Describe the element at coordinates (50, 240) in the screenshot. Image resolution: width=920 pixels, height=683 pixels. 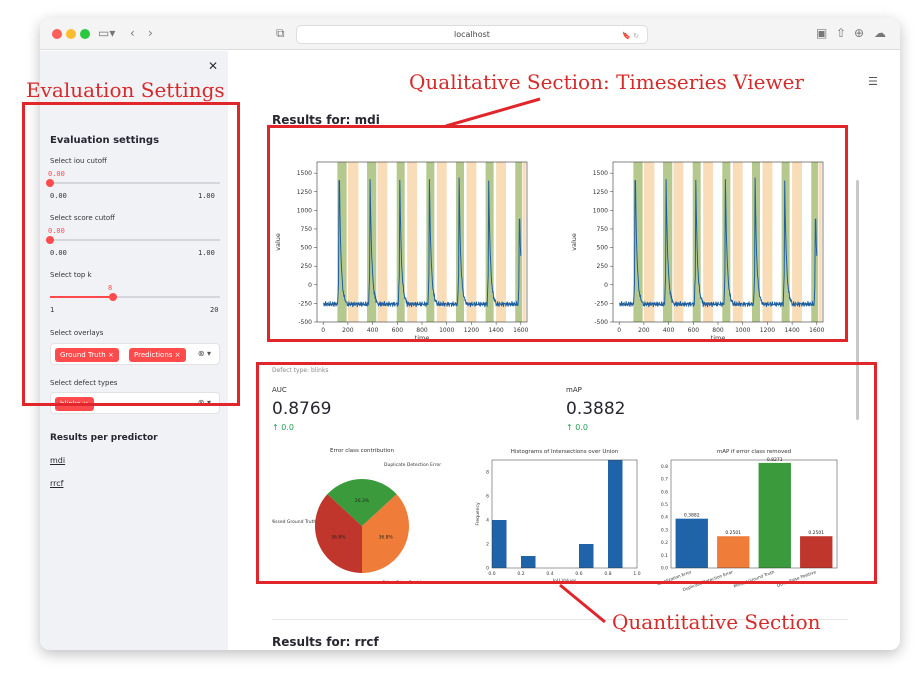
I see `score-slider-thumb` at that location.